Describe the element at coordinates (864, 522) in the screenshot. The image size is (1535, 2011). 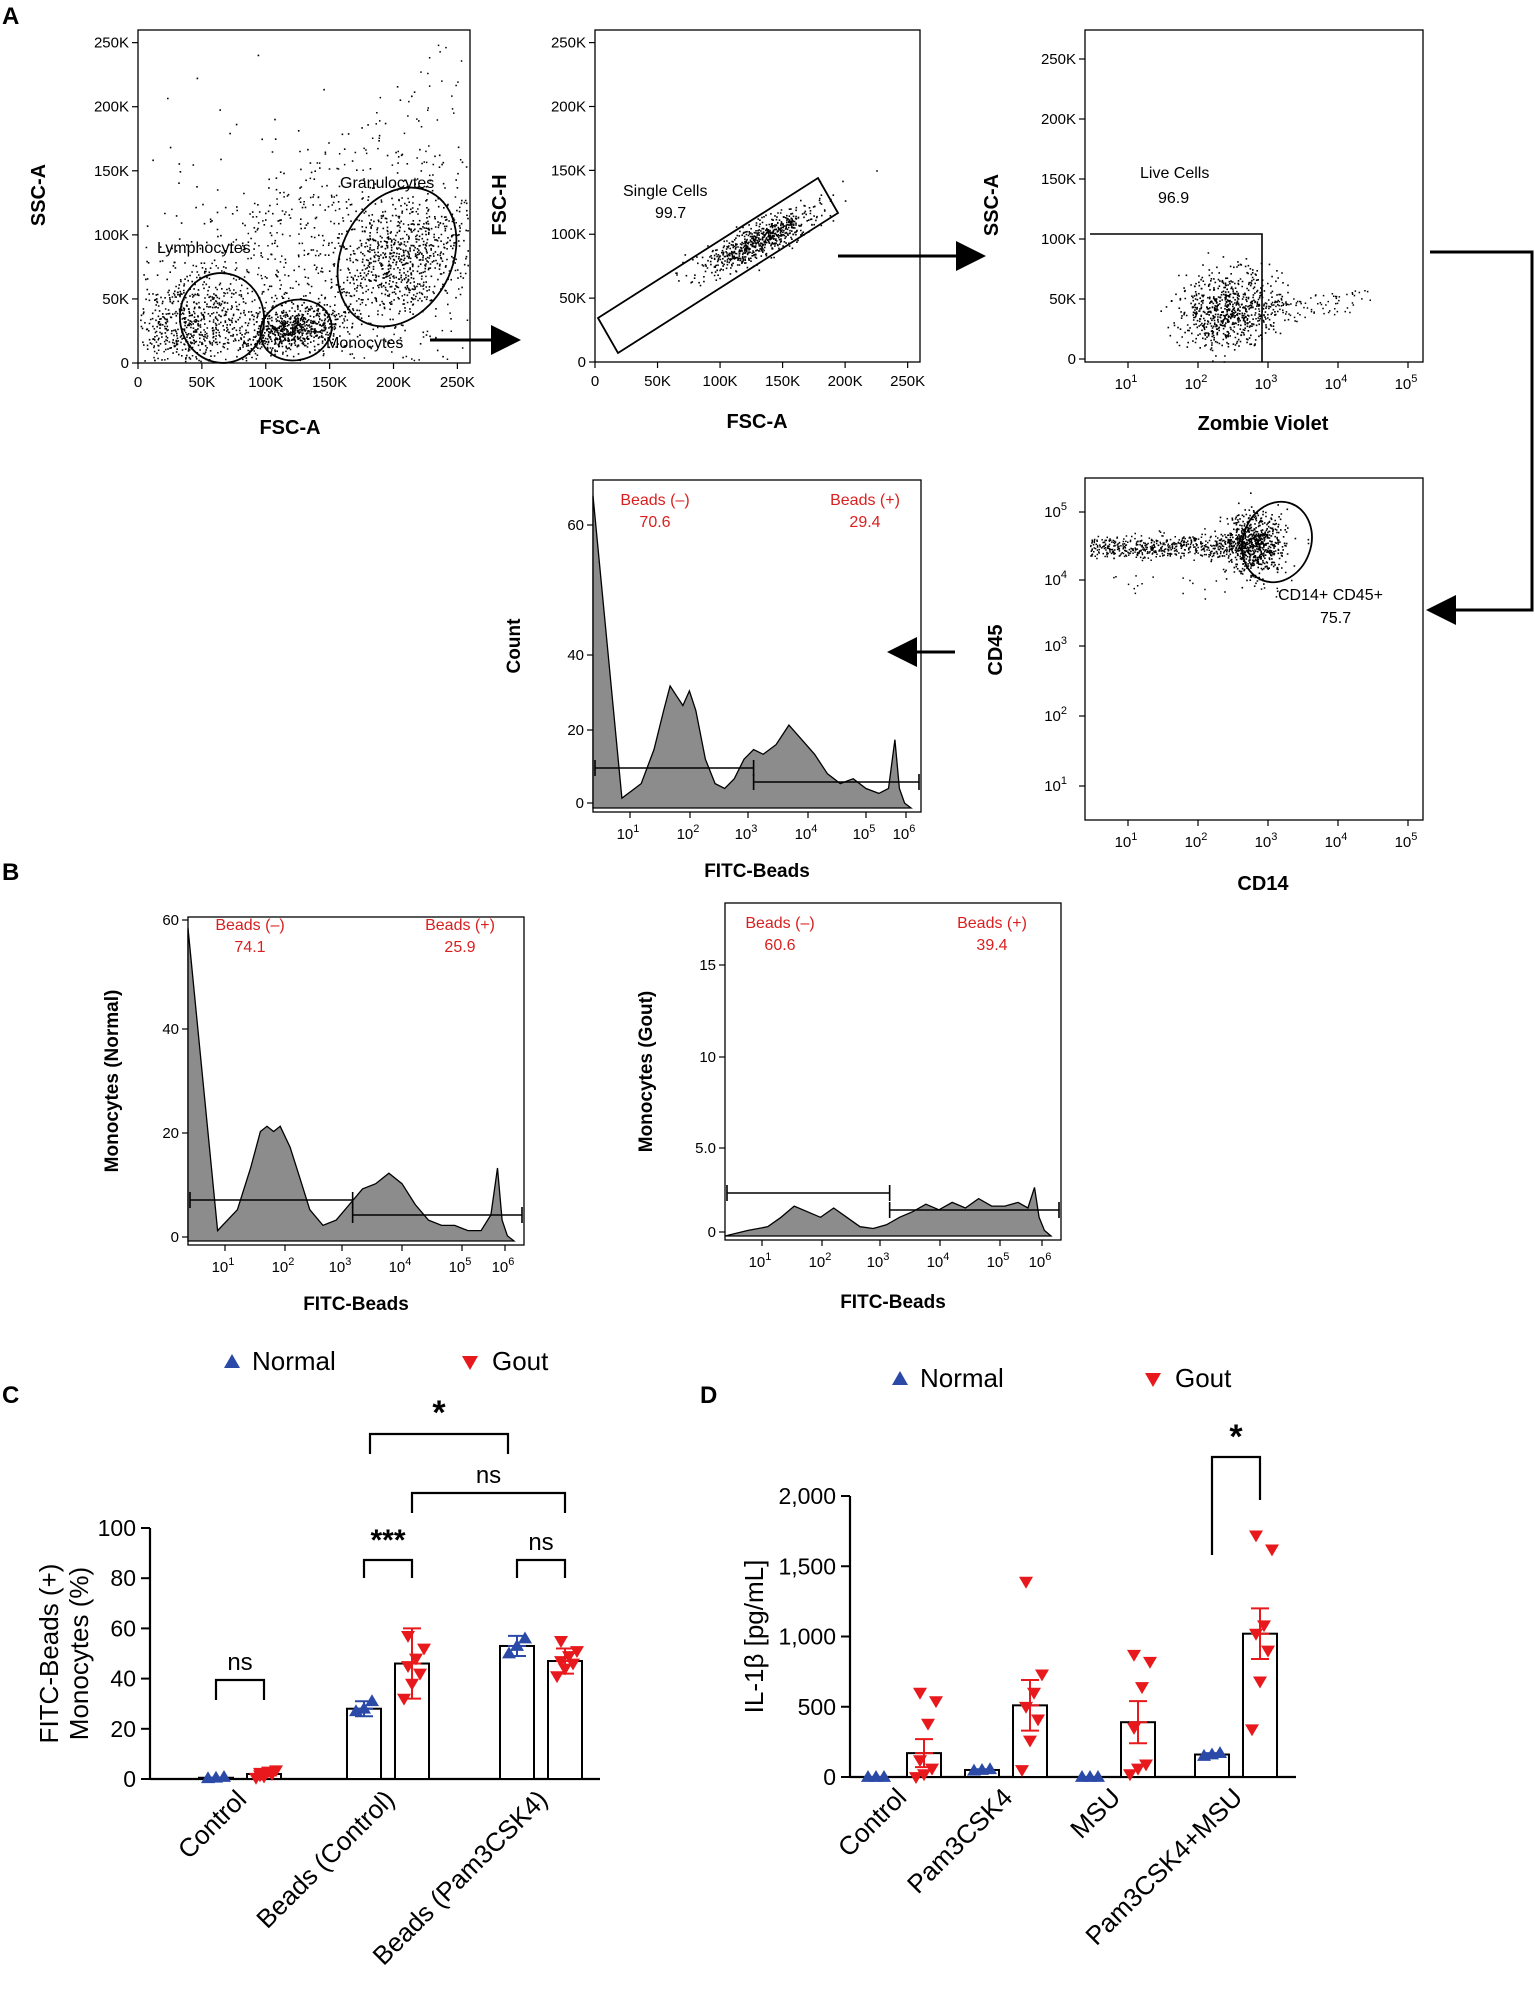
I see `gate-value-positive: 29.4` at that location.